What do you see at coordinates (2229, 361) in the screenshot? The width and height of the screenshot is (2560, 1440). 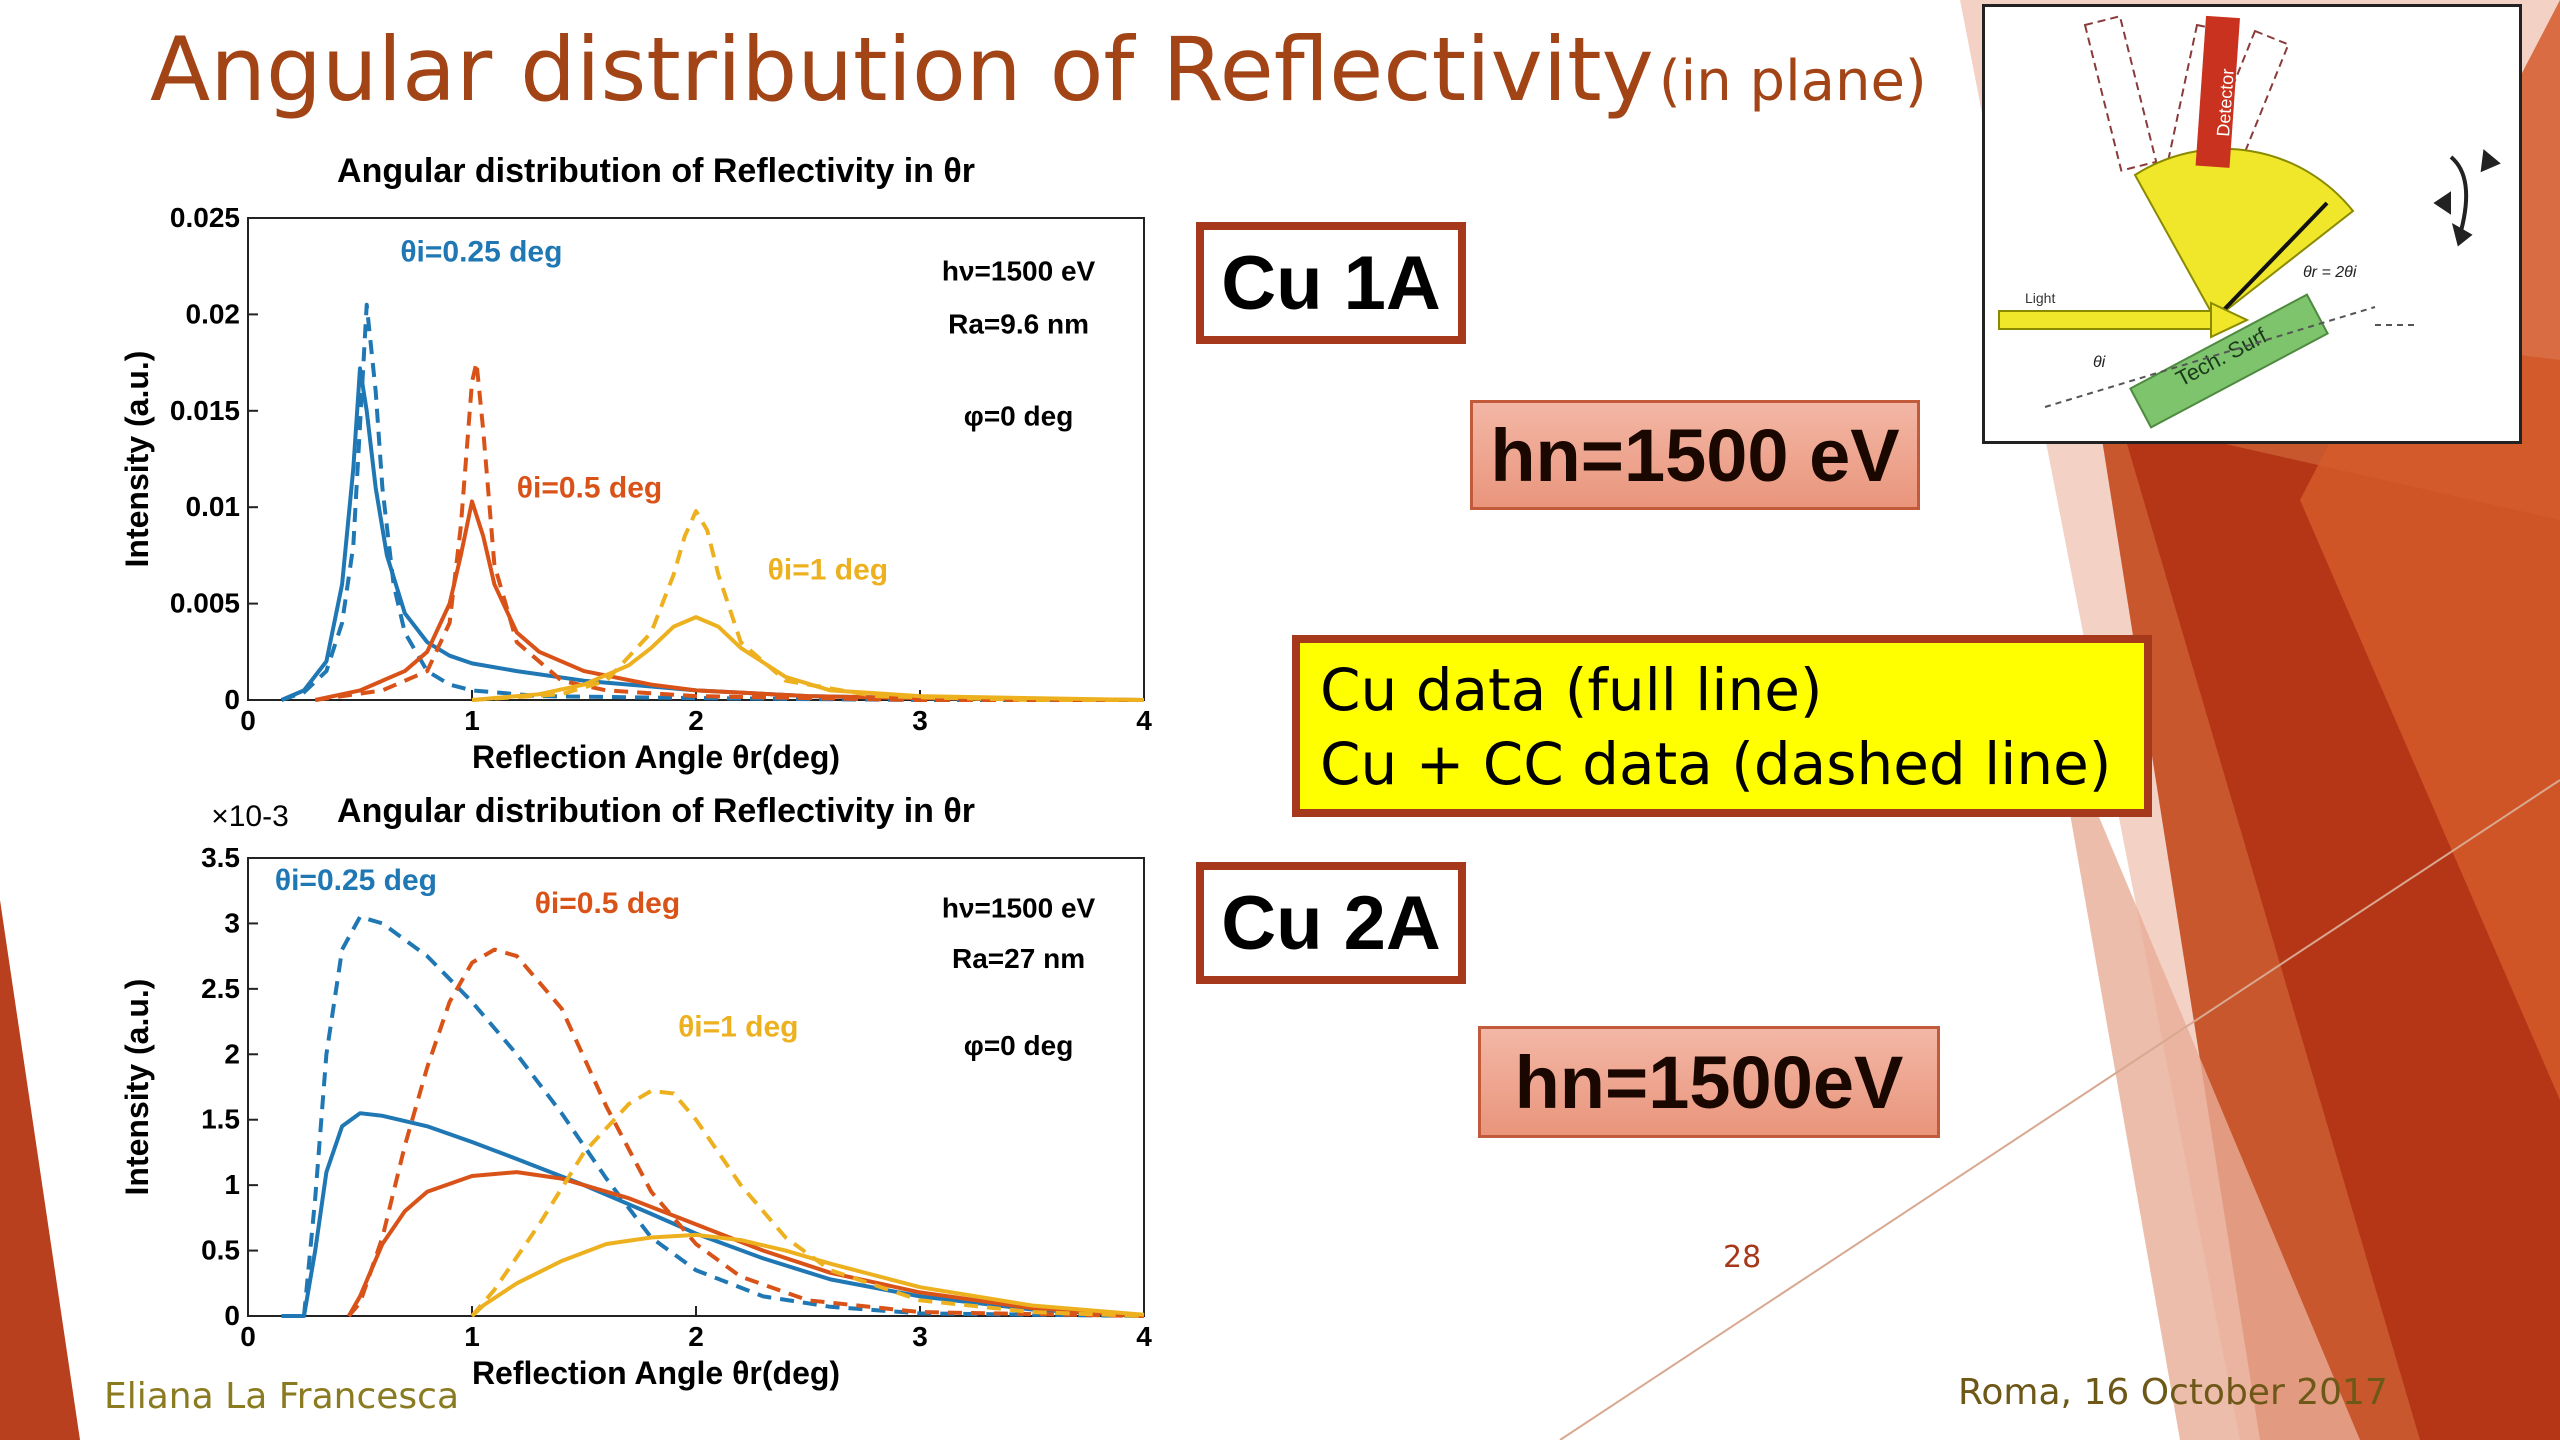 I see `tech-surface` at bounding box center [2229, 361].